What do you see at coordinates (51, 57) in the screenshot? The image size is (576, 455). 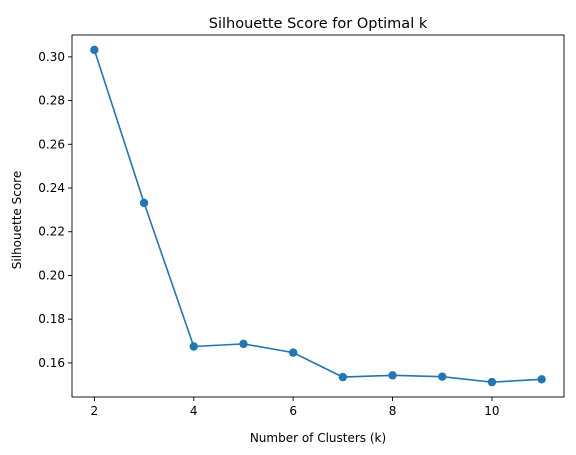 I see `y-tick-label: 0.30` at bounding box center [51, 57].